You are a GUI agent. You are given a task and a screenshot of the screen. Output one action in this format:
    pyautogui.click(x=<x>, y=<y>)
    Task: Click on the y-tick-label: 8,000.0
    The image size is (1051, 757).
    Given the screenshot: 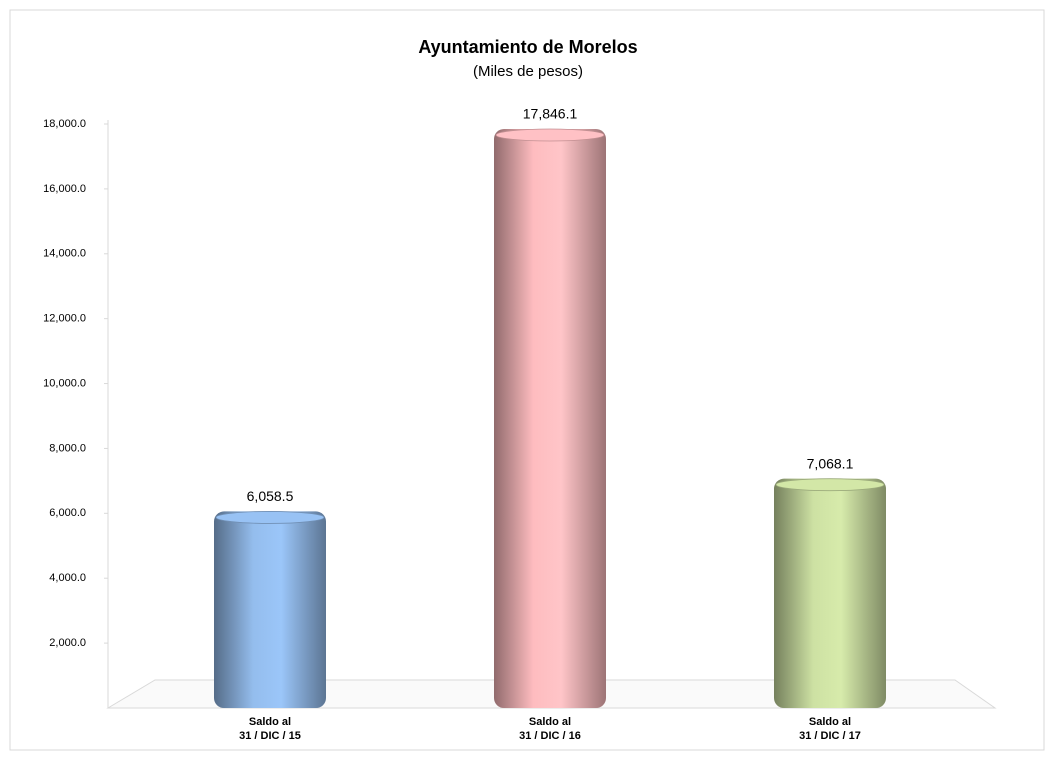 What is the action you would take?
    pyautogui.click(x=67, y=448)
    